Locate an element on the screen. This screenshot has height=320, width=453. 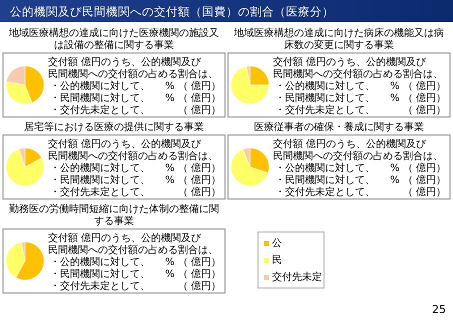
legend-label: 民 is located at coordinates (277, 260).